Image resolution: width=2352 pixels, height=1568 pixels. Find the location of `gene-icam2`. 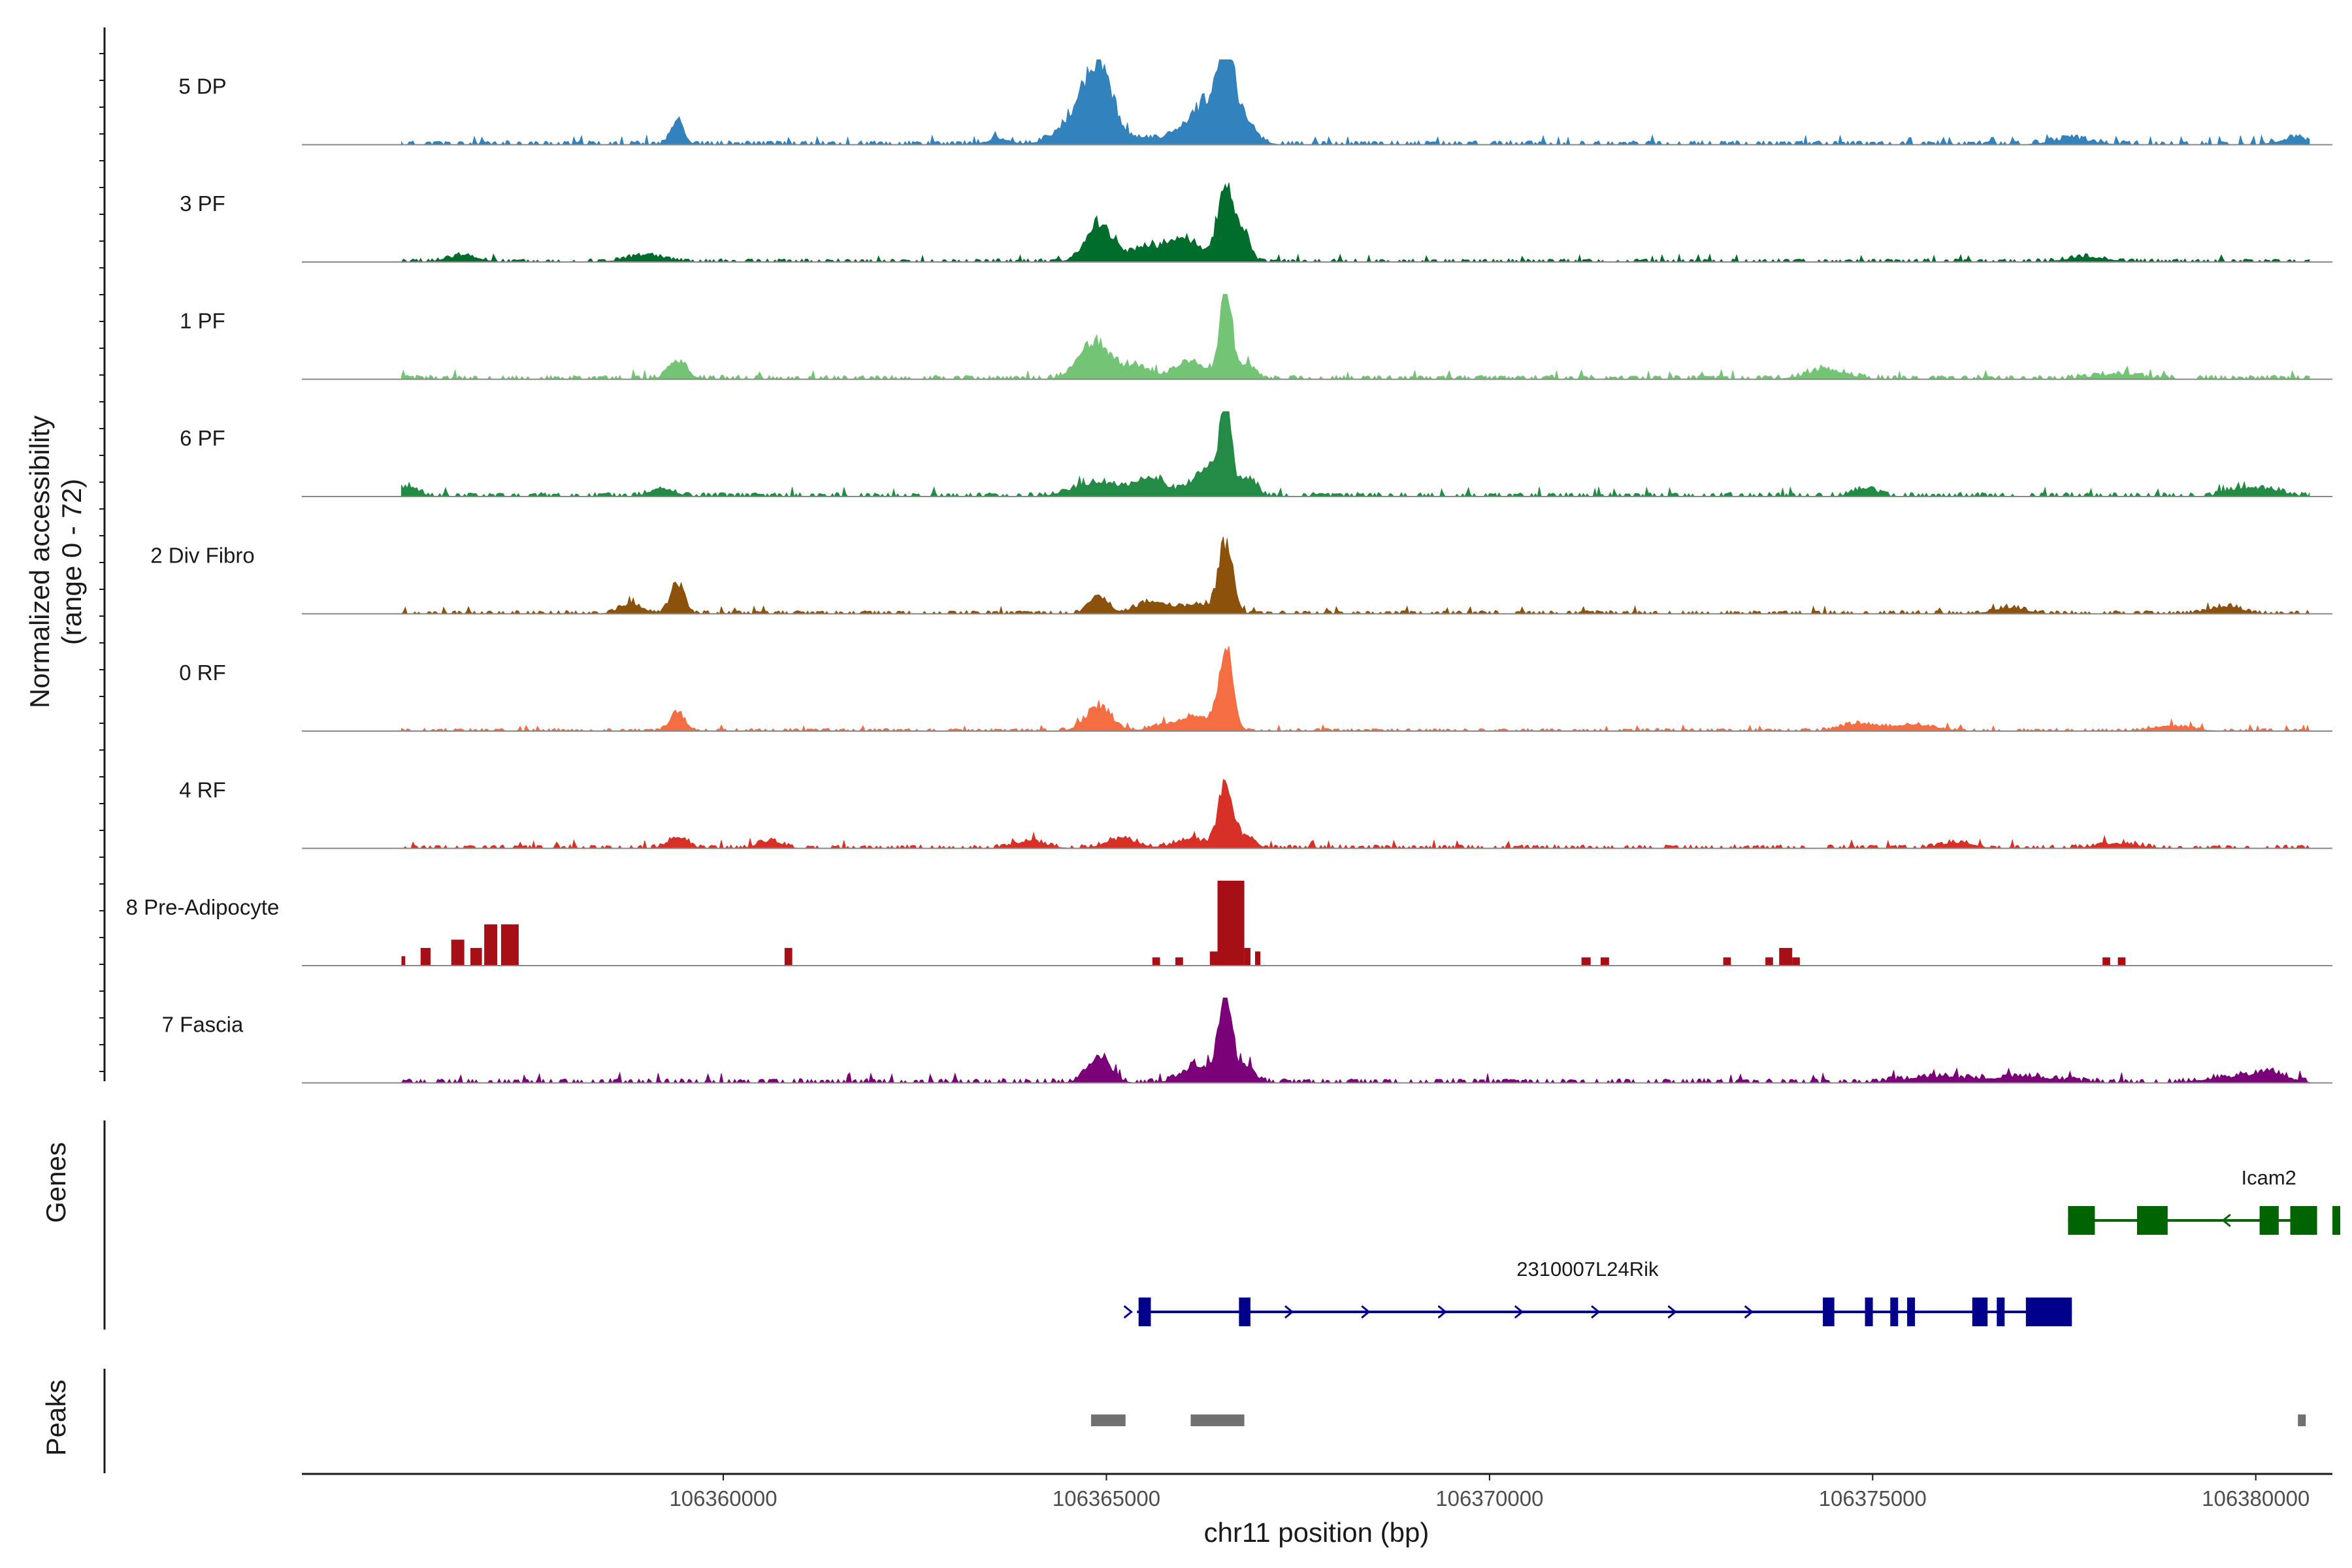

gene-icam2 is located at coordinates (2308, 1220).